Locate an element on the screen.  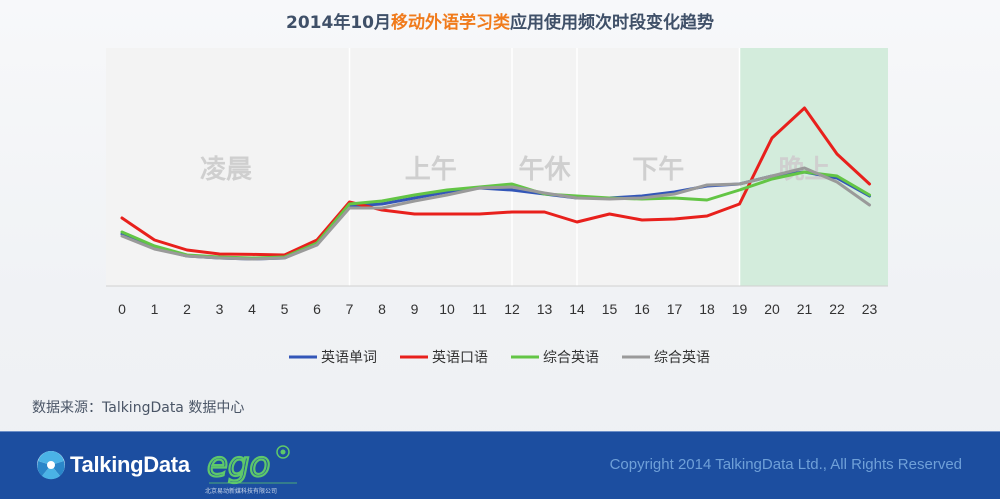
talkingdata-brand: TalkingData is located at coordinates (113, 465).